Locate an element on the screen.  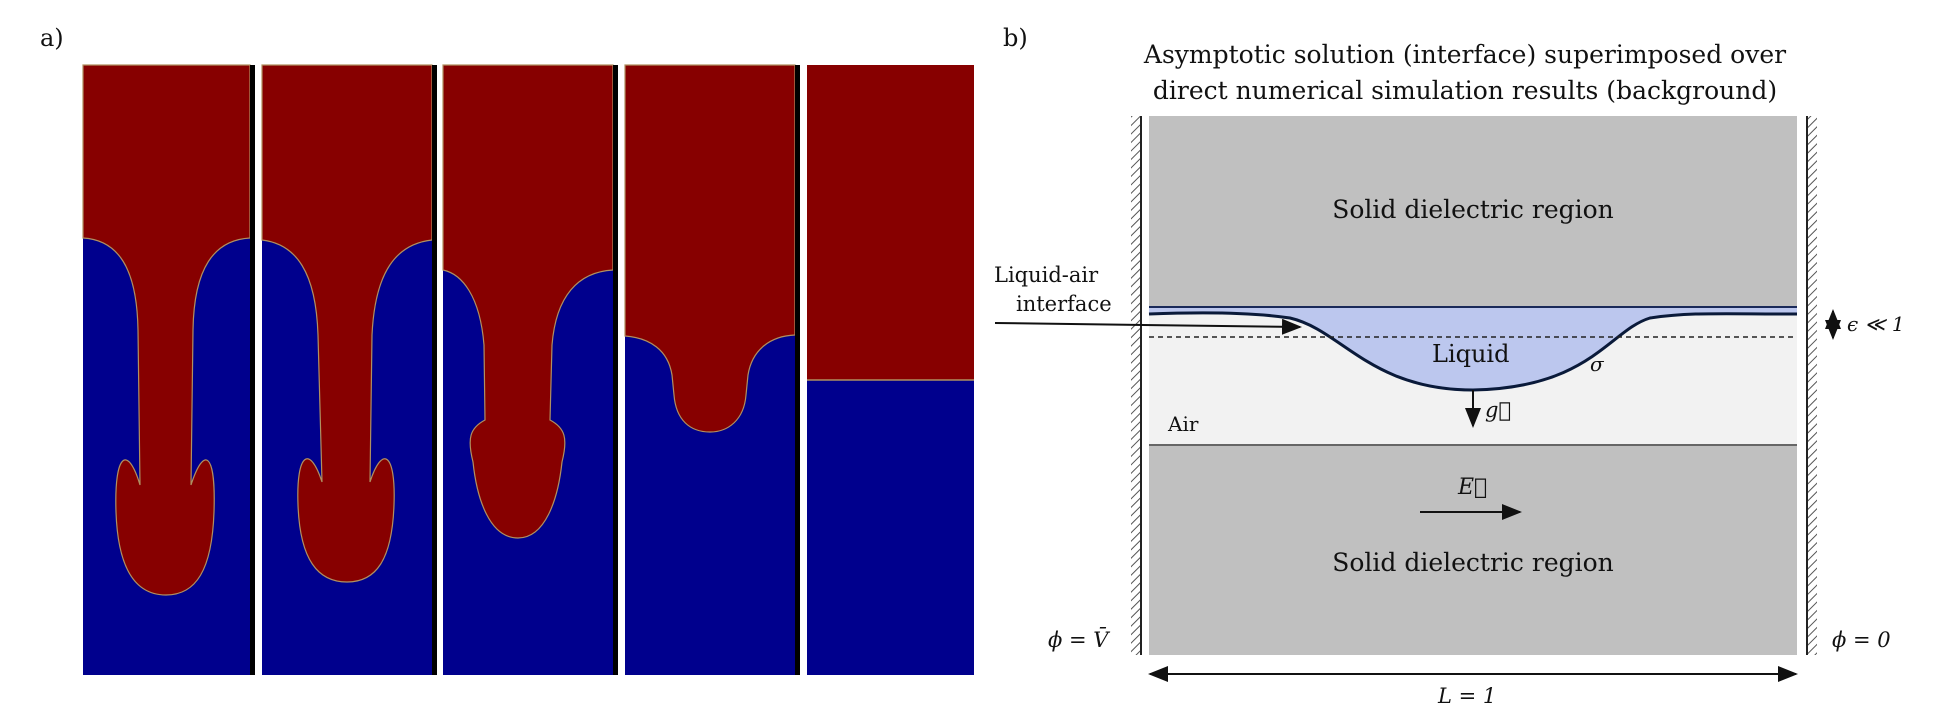
bottom-solid-region is located at coordinates (1473, 550).